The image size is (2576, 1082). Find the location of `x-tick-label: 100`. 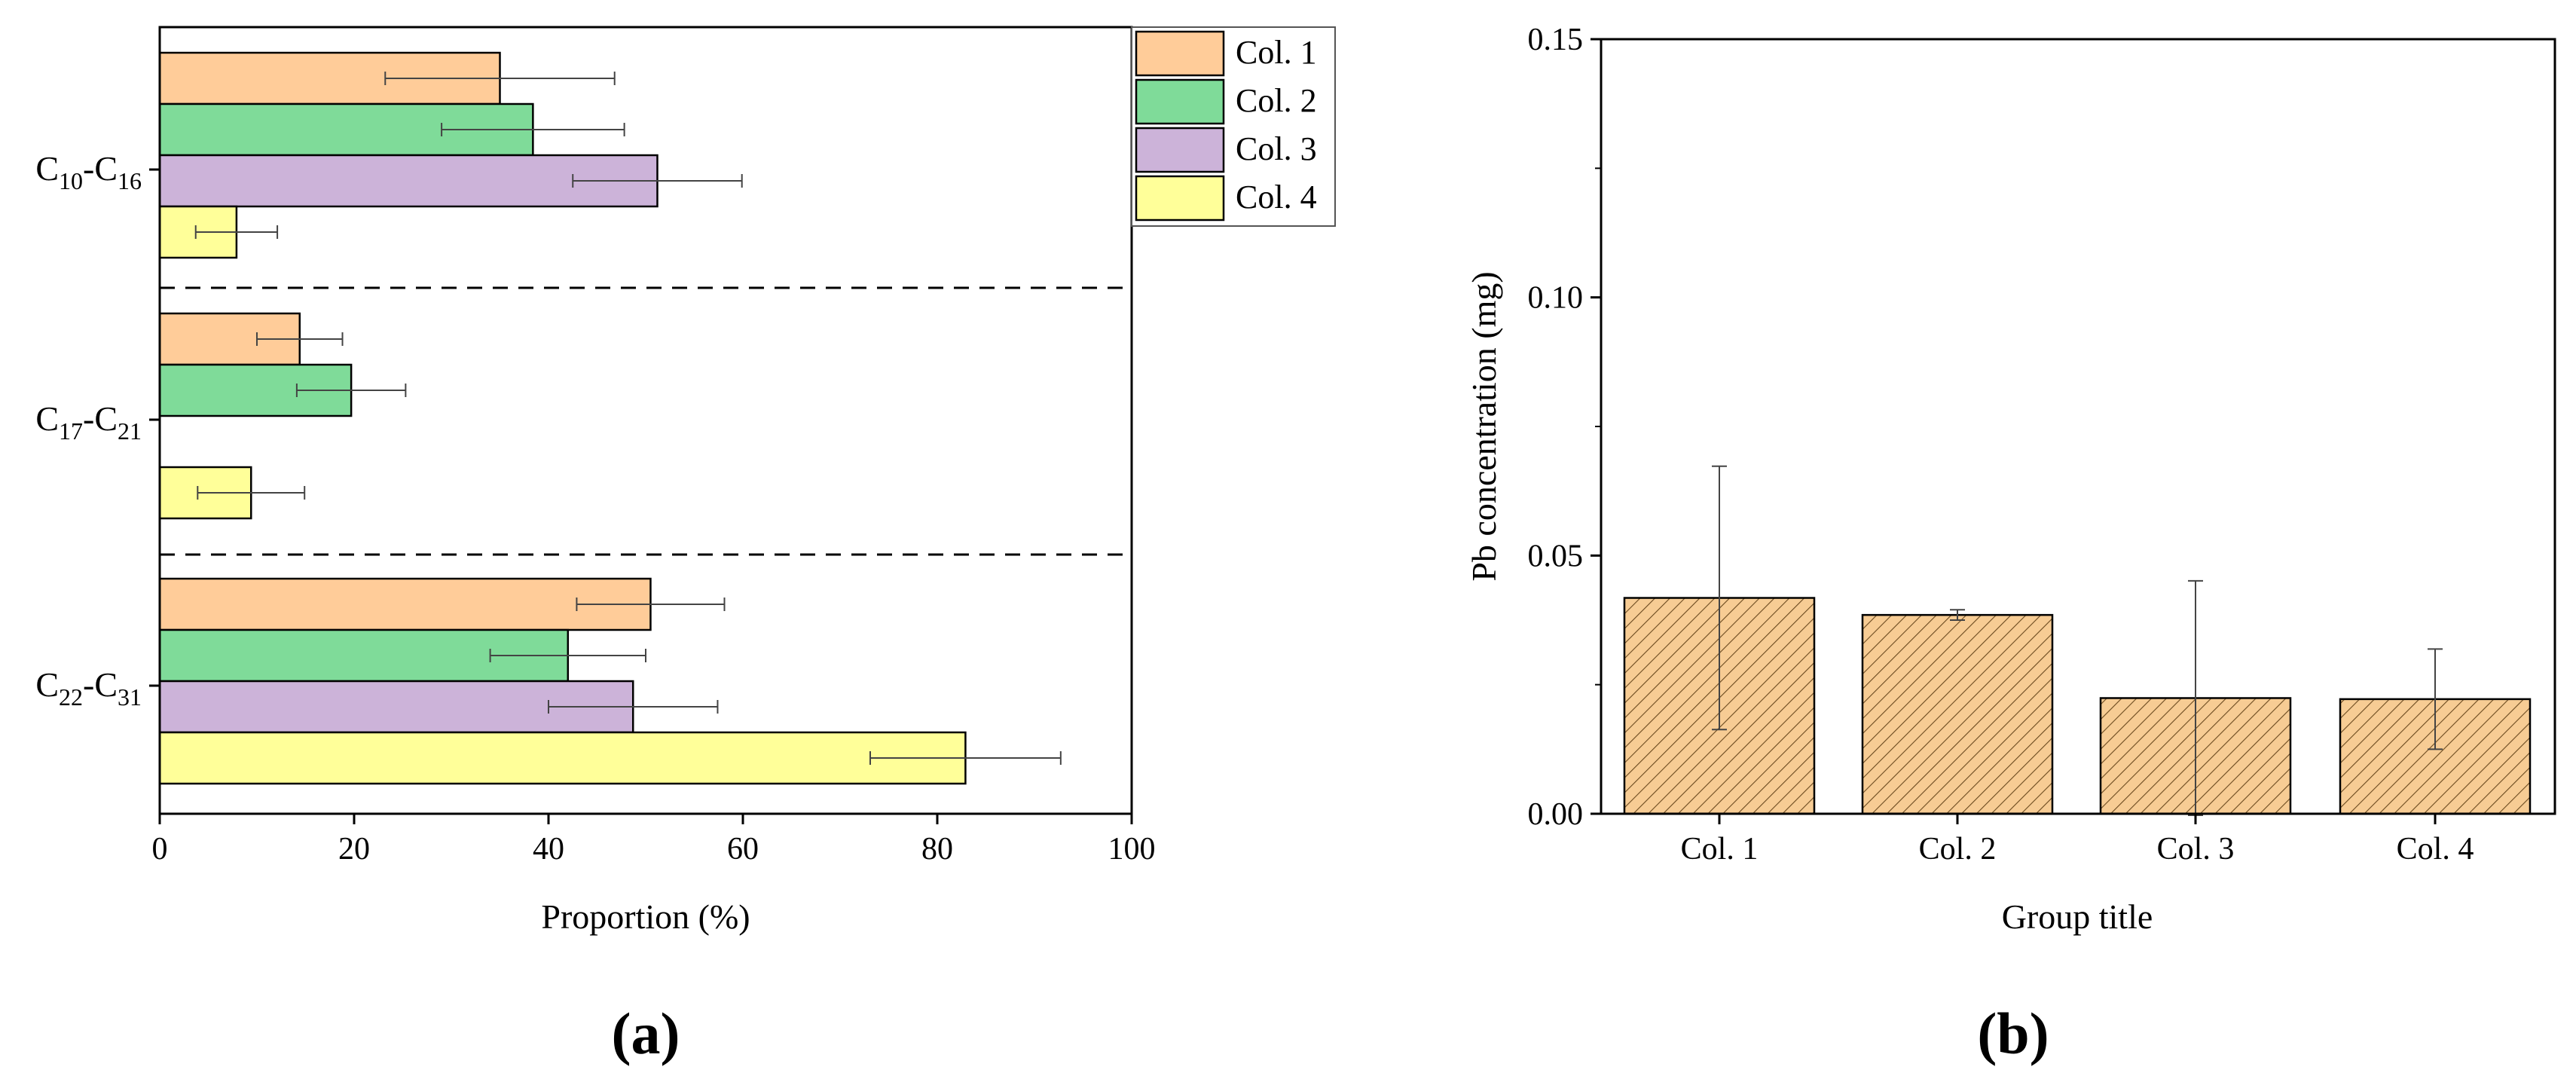

x-tick-label: 100 is located at coordinates (1132, 849).